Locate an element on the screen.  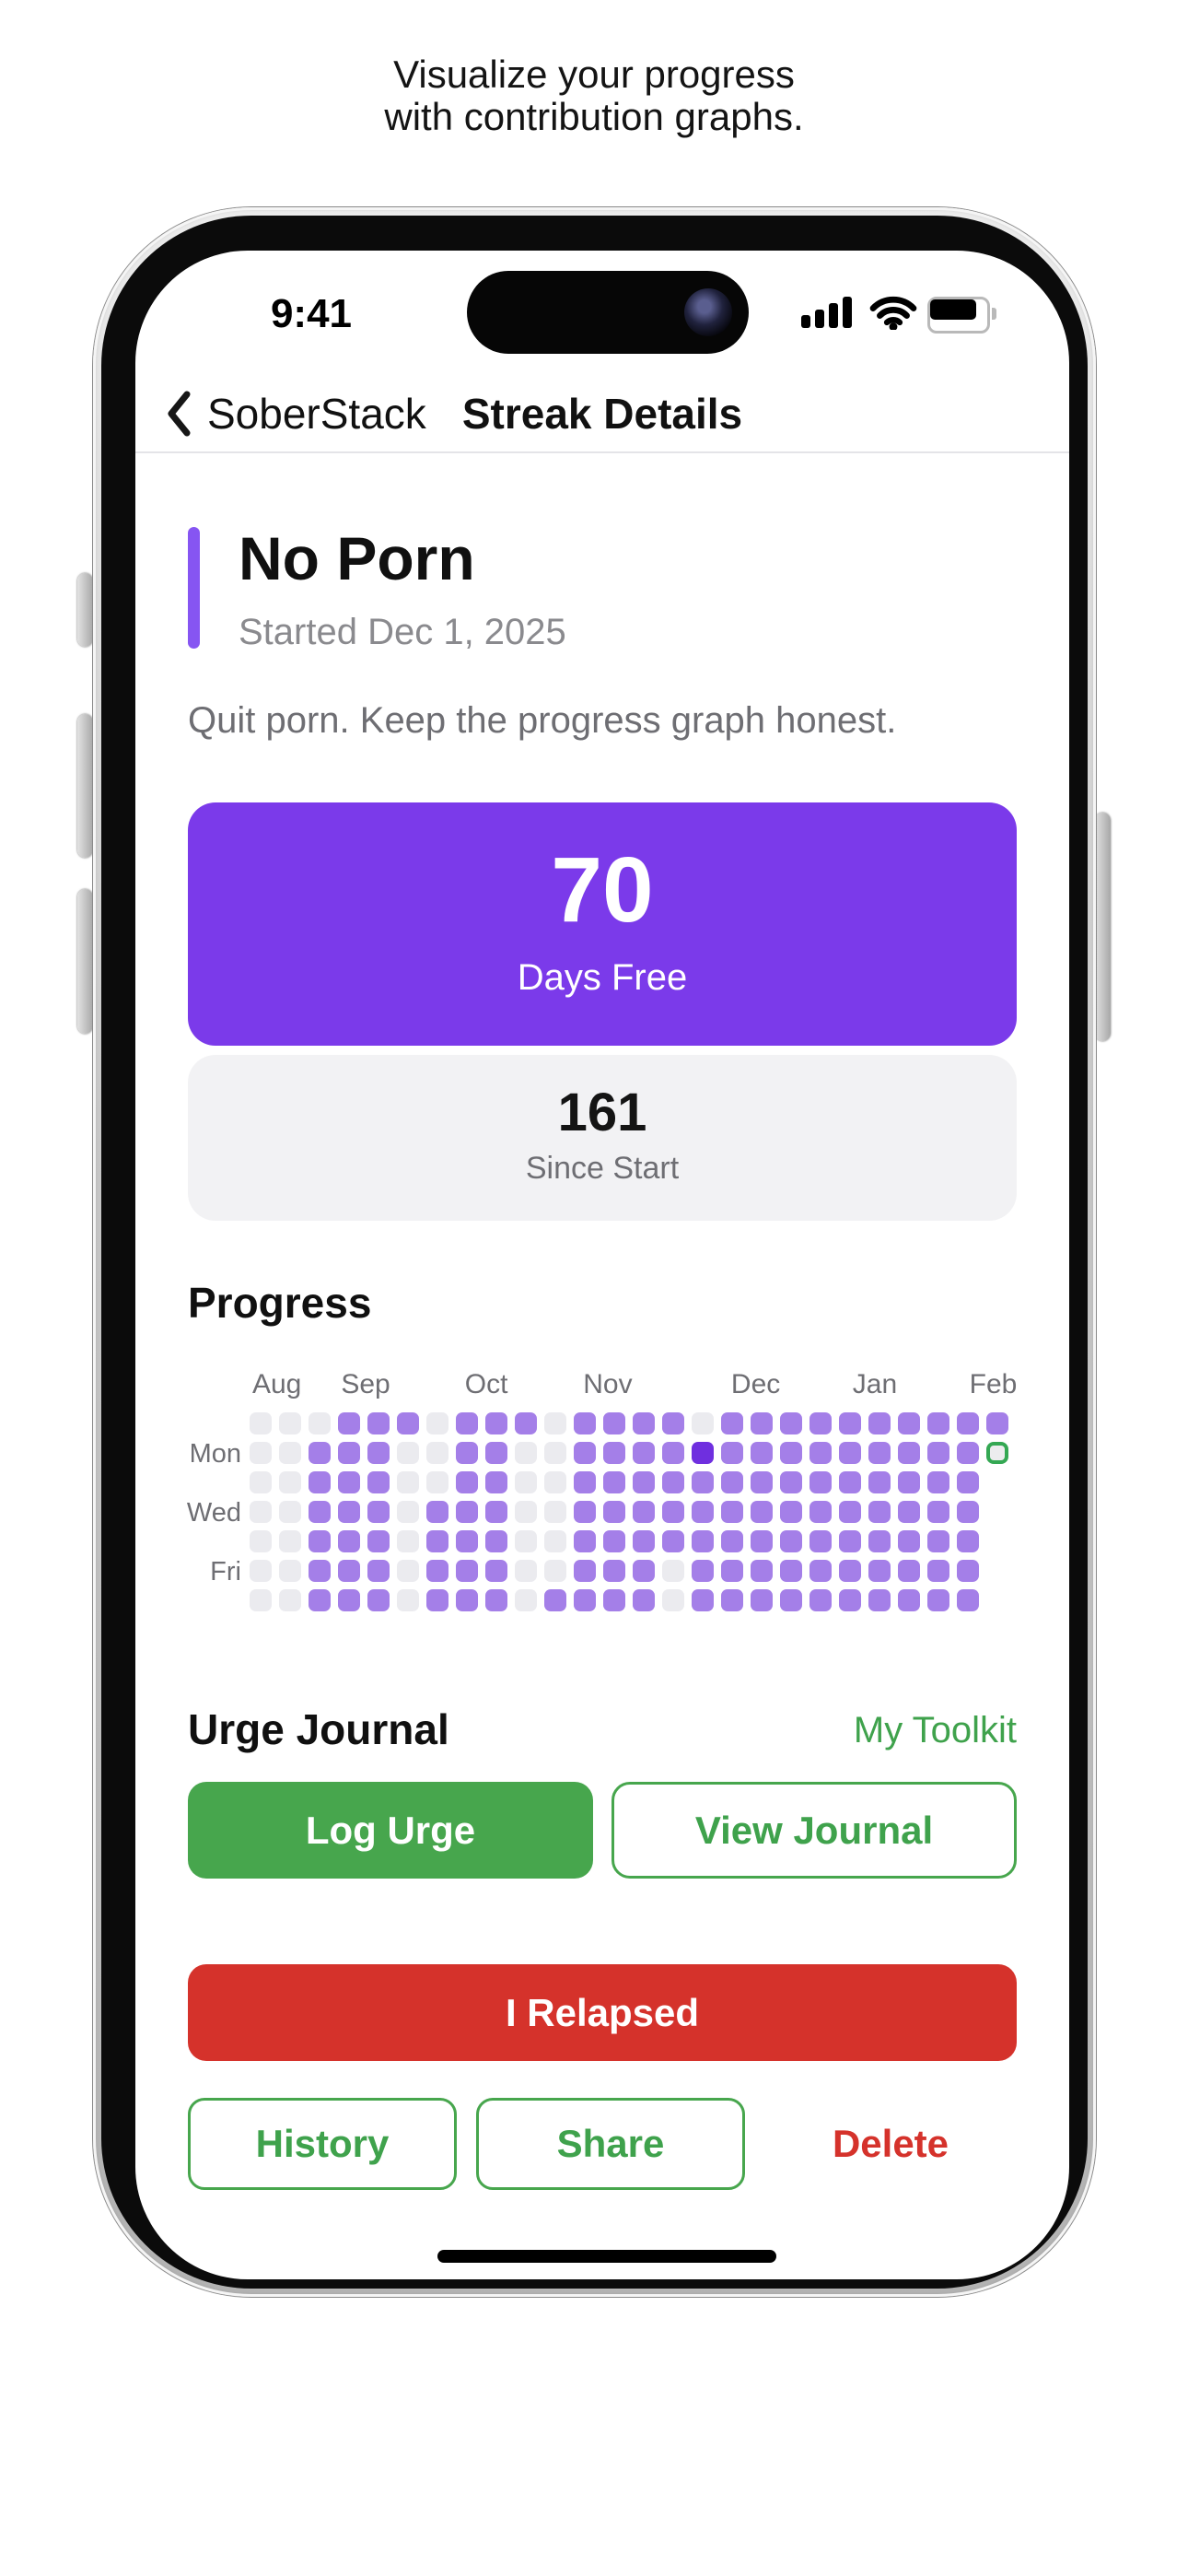
log-urge-button: Log Urge is located at coordinates (390, 1830).